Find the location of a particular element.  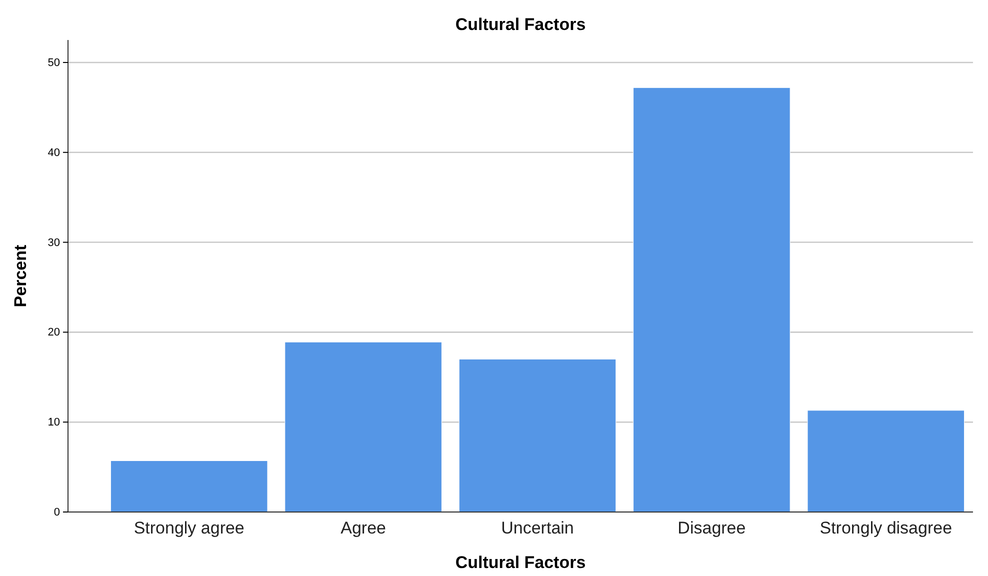

y-tick-label: 40 is located at coordinates (54, 152).